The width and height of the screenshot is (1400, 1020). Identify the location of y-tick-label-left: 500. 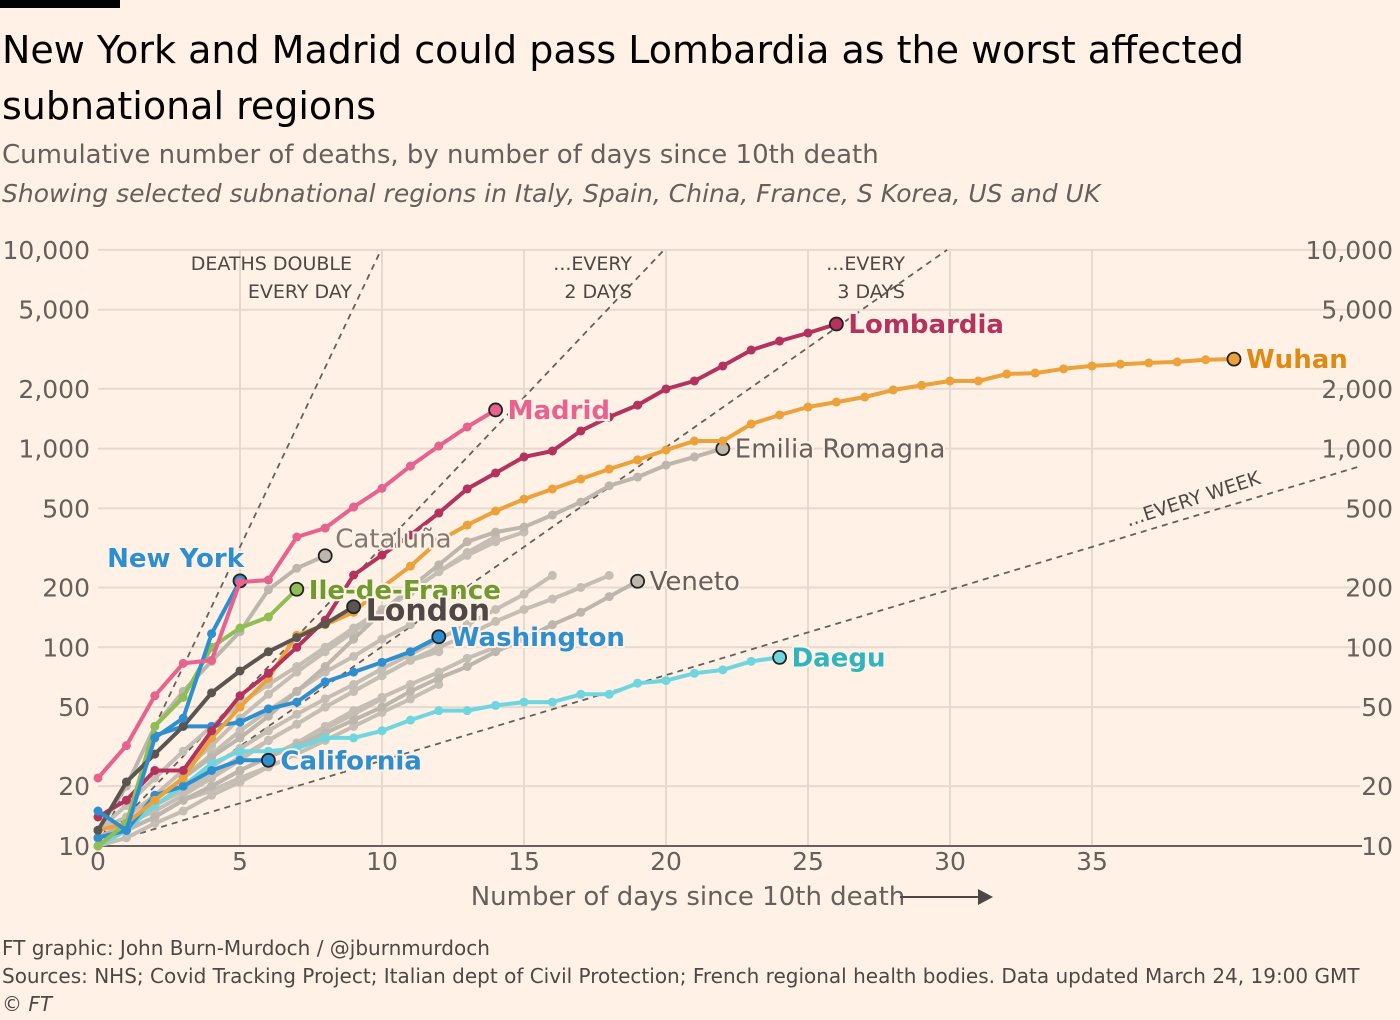
(66, 508).